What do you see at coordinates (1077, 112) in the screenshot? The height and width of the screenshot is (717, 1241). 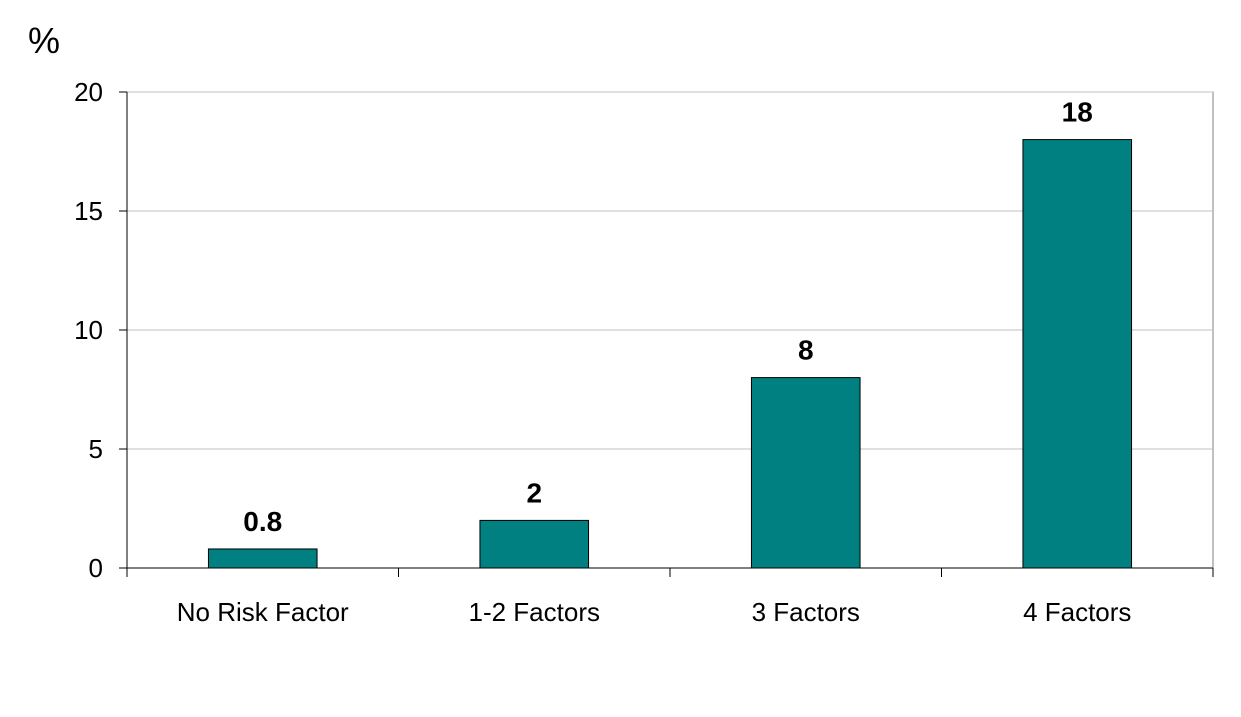 I see `data-label: 18` at bounding box center [1077, 112].